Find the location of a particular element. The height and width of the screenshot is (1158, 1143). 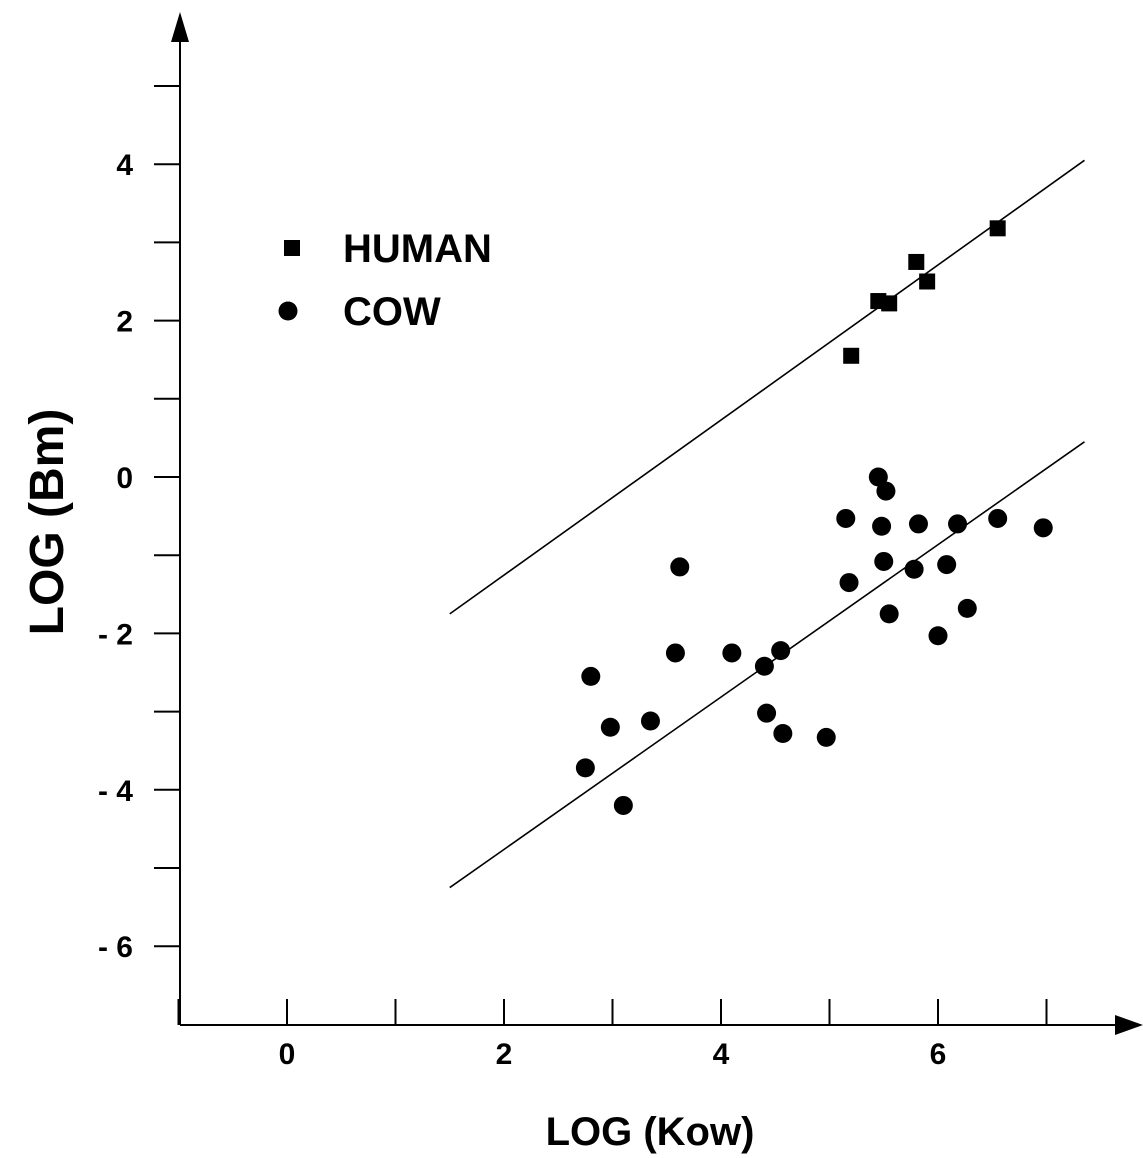

y-axis-title: LOG (Bm) is located at coordinates (47, 522).